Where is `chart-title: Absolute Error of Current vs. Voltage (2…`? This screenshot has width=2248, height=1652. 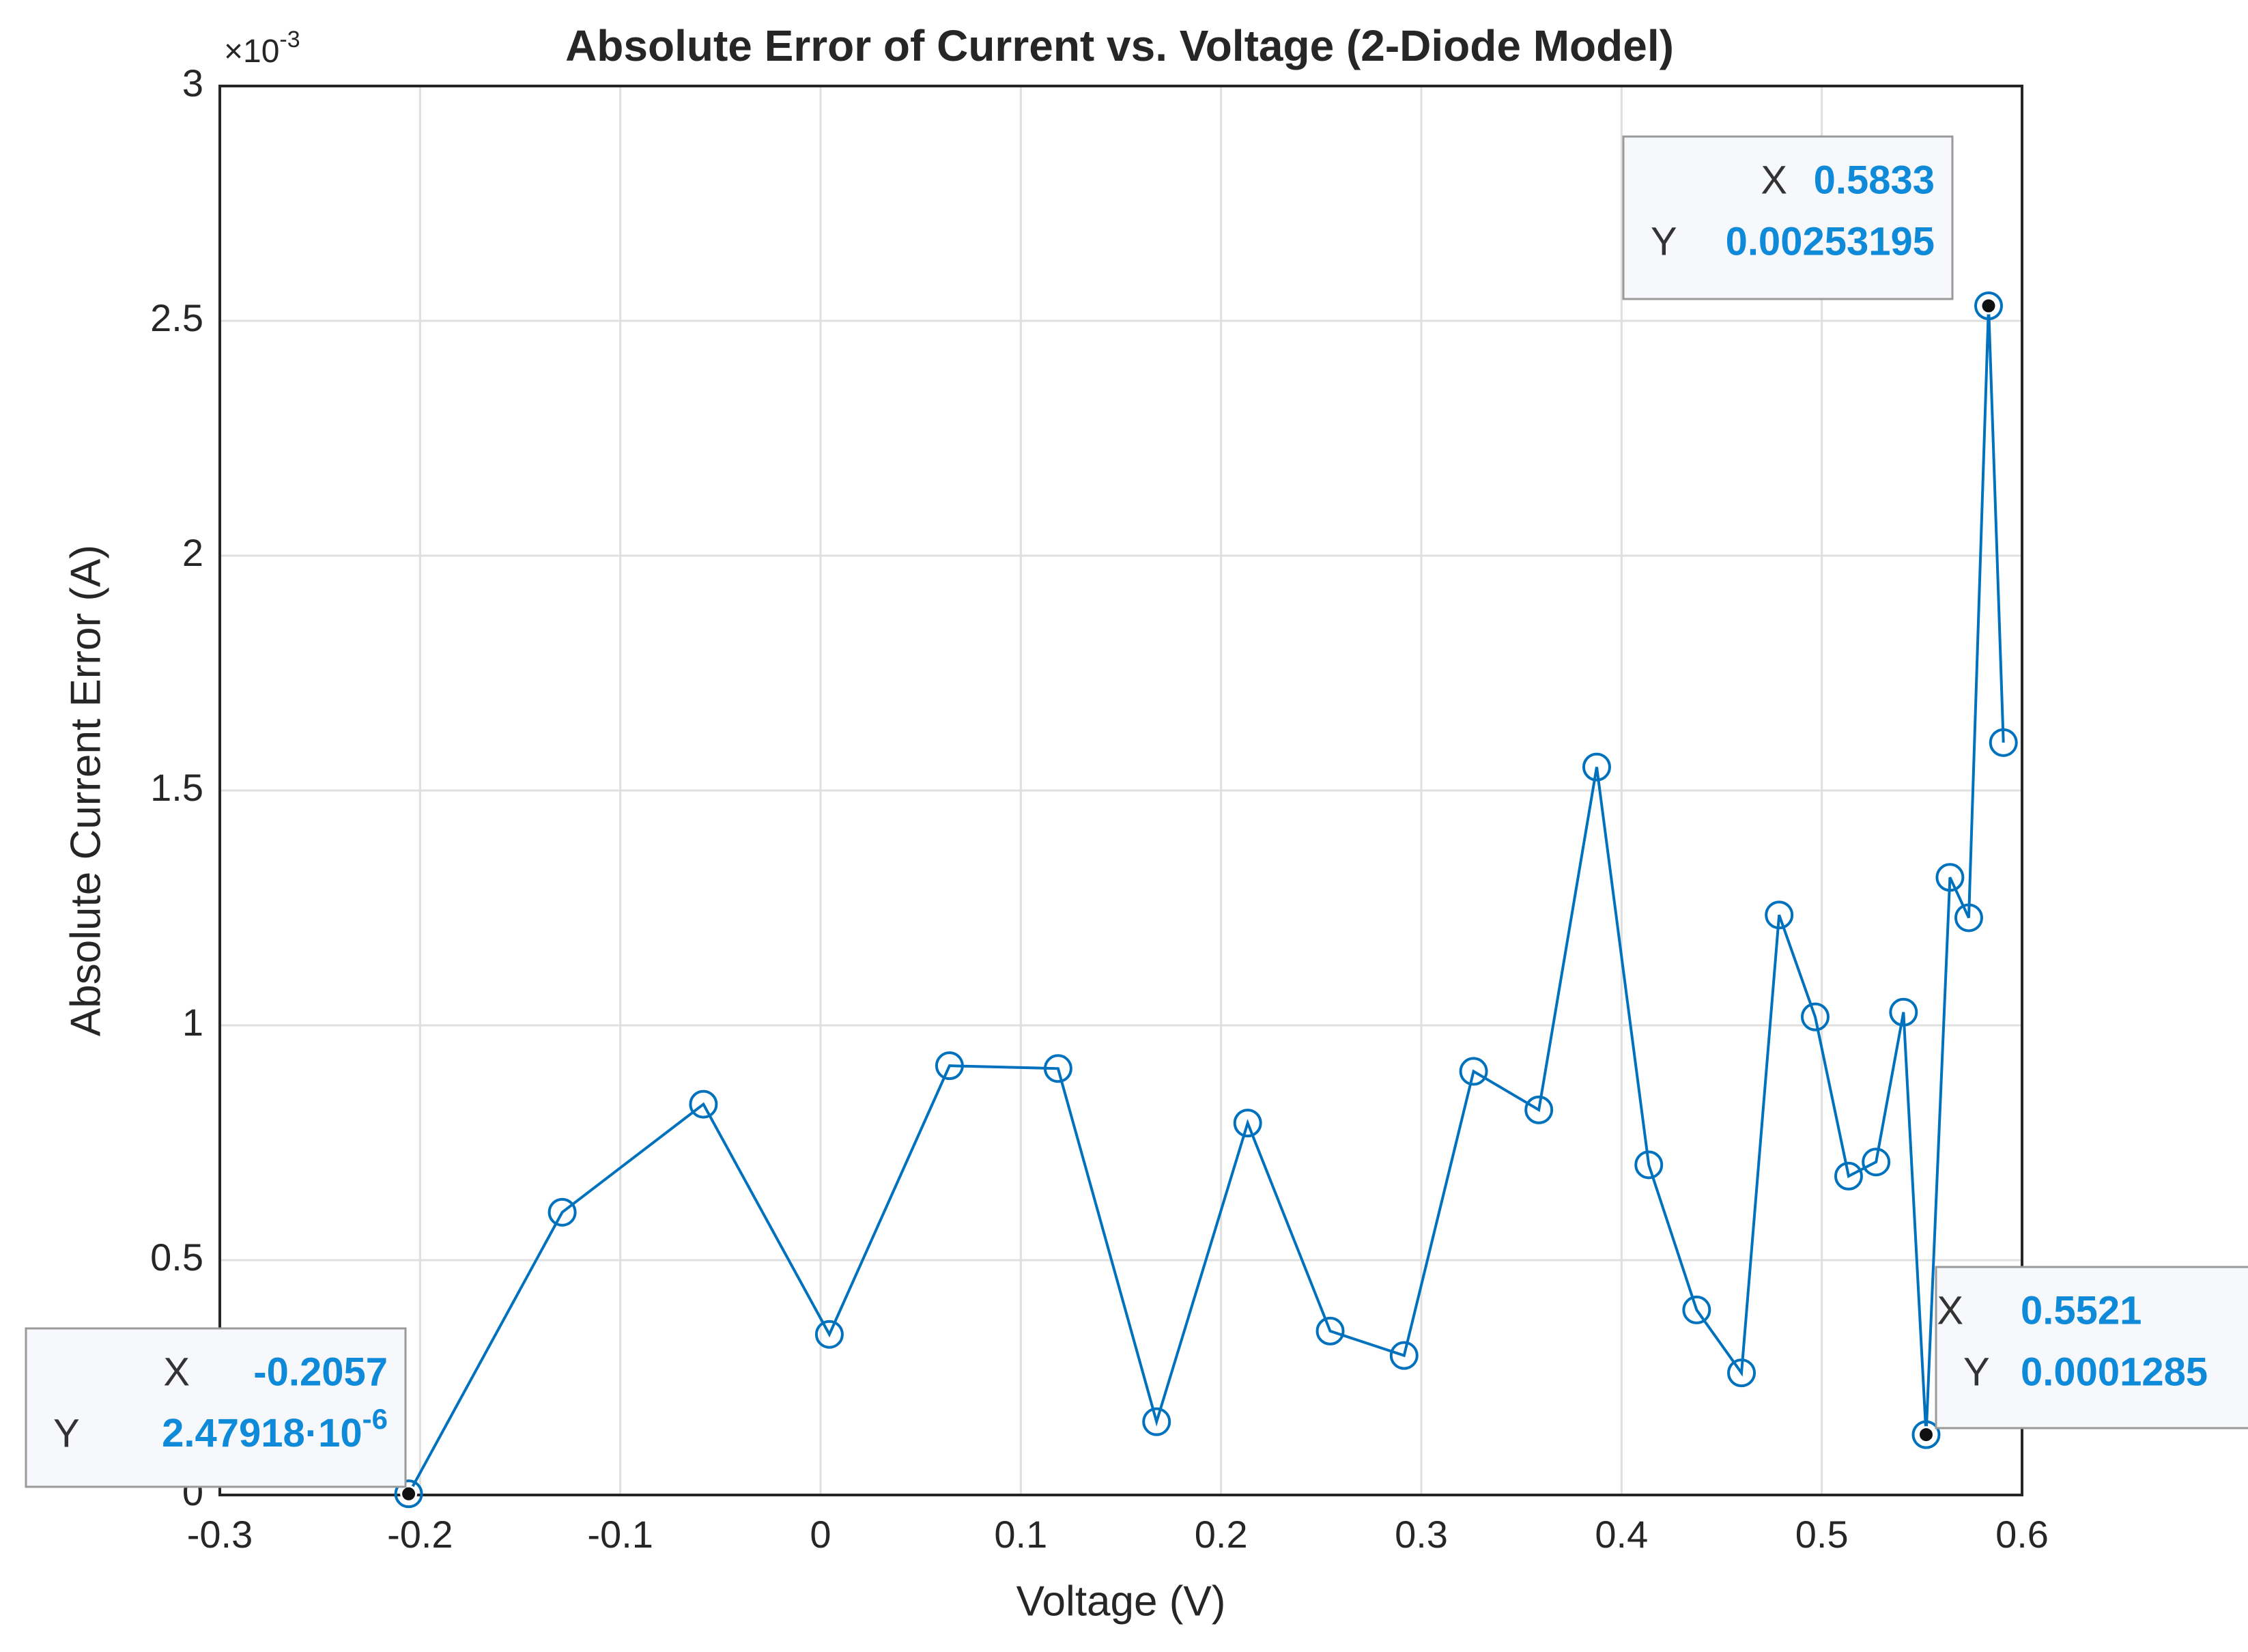
chart-title: Absolute Error of Current vs. Voltage (2… is located at coordinates (1119, 45).